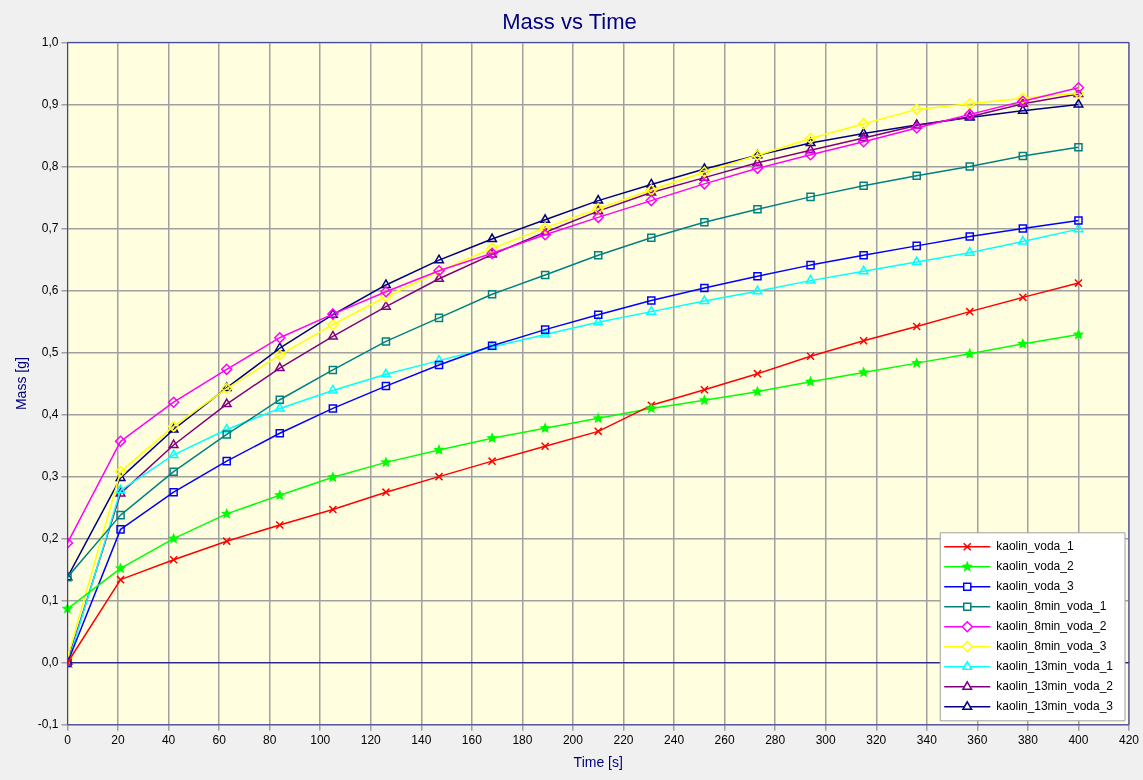 The width and height of the screenshot is (1143, 780). Describe the element at coordinates (50, 351) in the screenshot. I see `y-tick-label: 0,5` at that location.